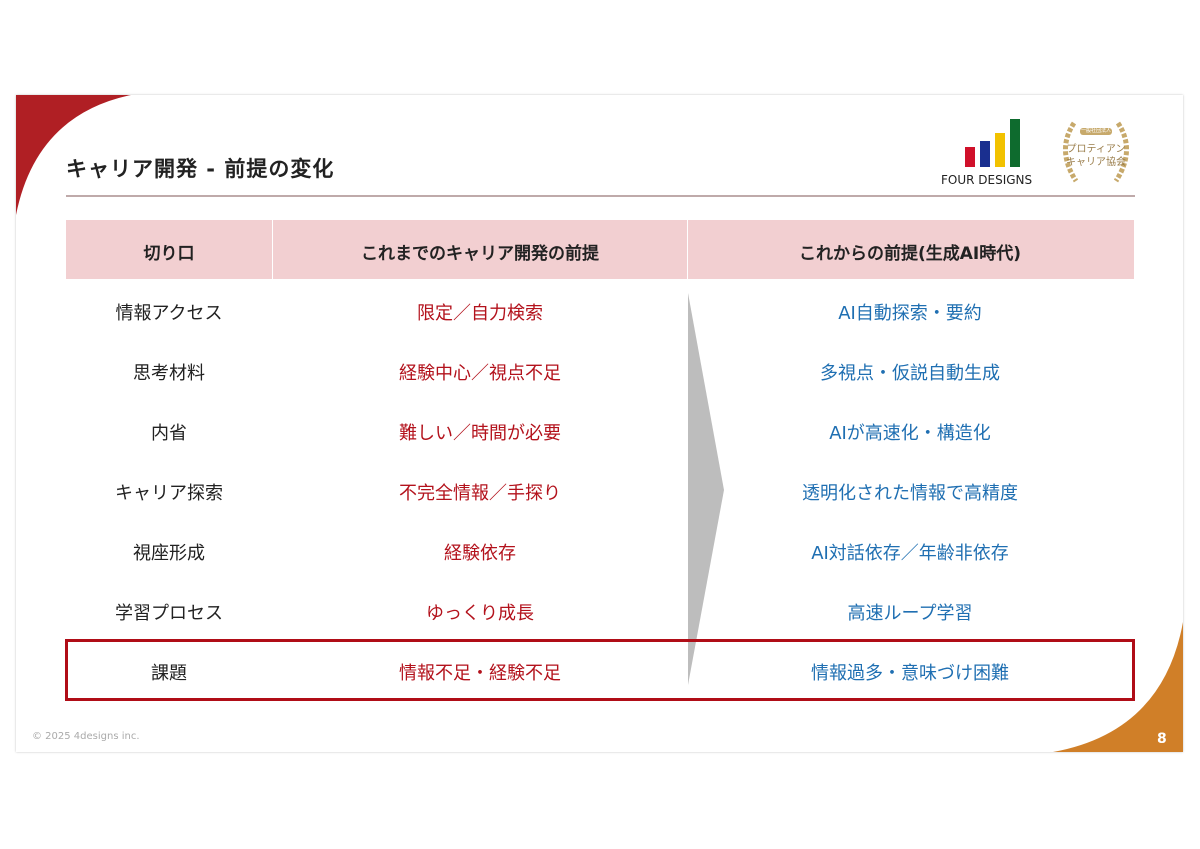 This screenshot has height=849, width=1200. I want to click on page-title: キャリア開発 - 前提の変化, so click(200, 169).